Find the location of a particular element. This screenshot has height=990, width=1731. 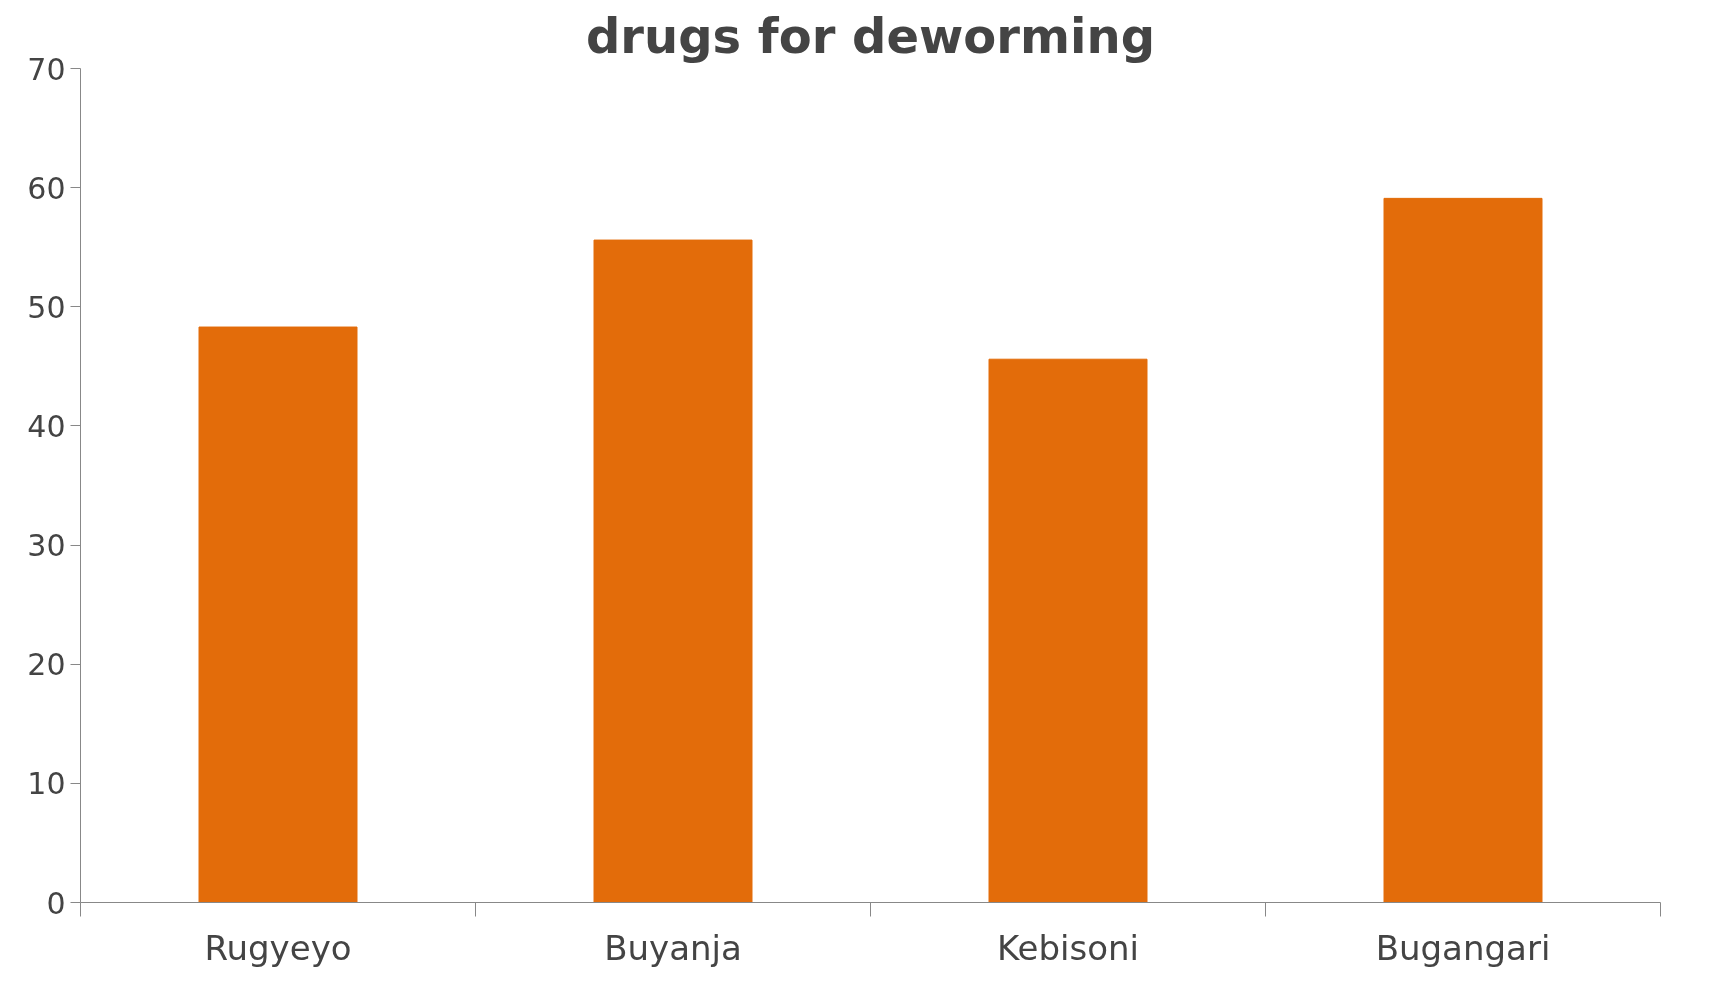

chart-title: drugs for deworming is located at coordinates (870, 35).